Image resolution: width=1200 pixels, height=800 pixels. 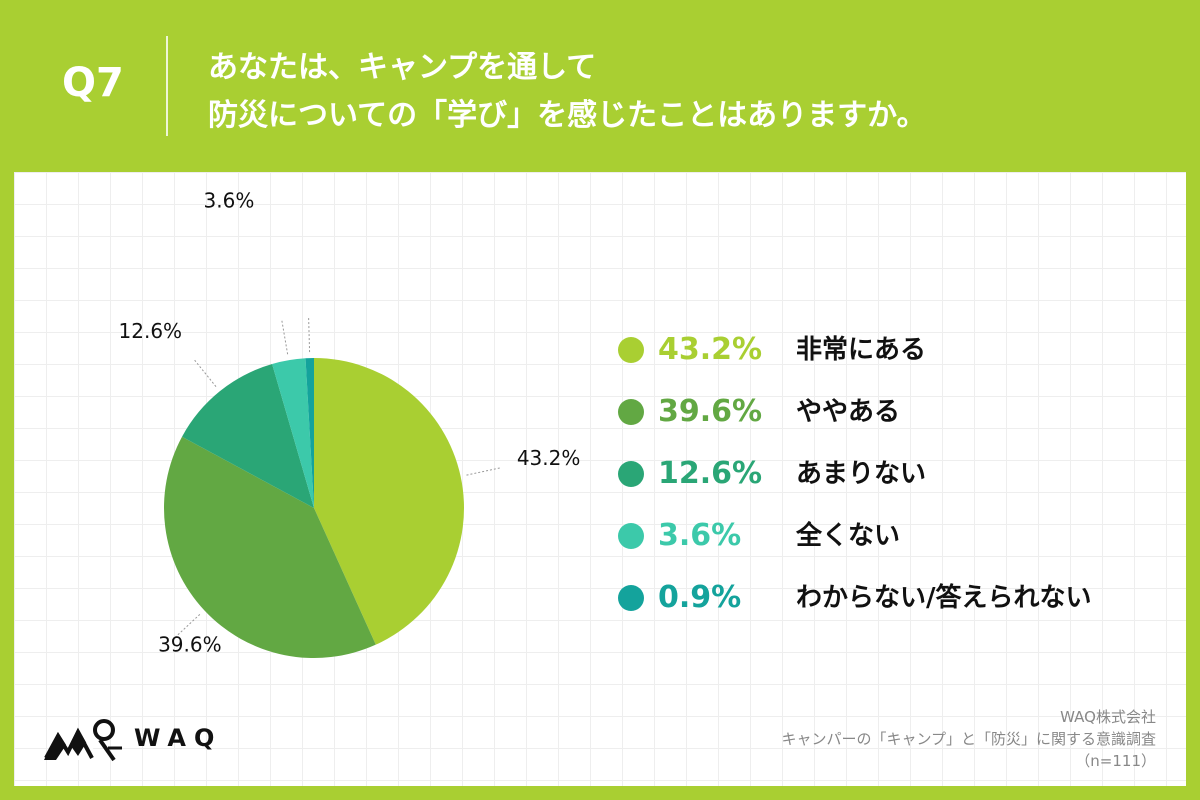 I want to click on data-label: 3.6%, so click(x=229, y=200).